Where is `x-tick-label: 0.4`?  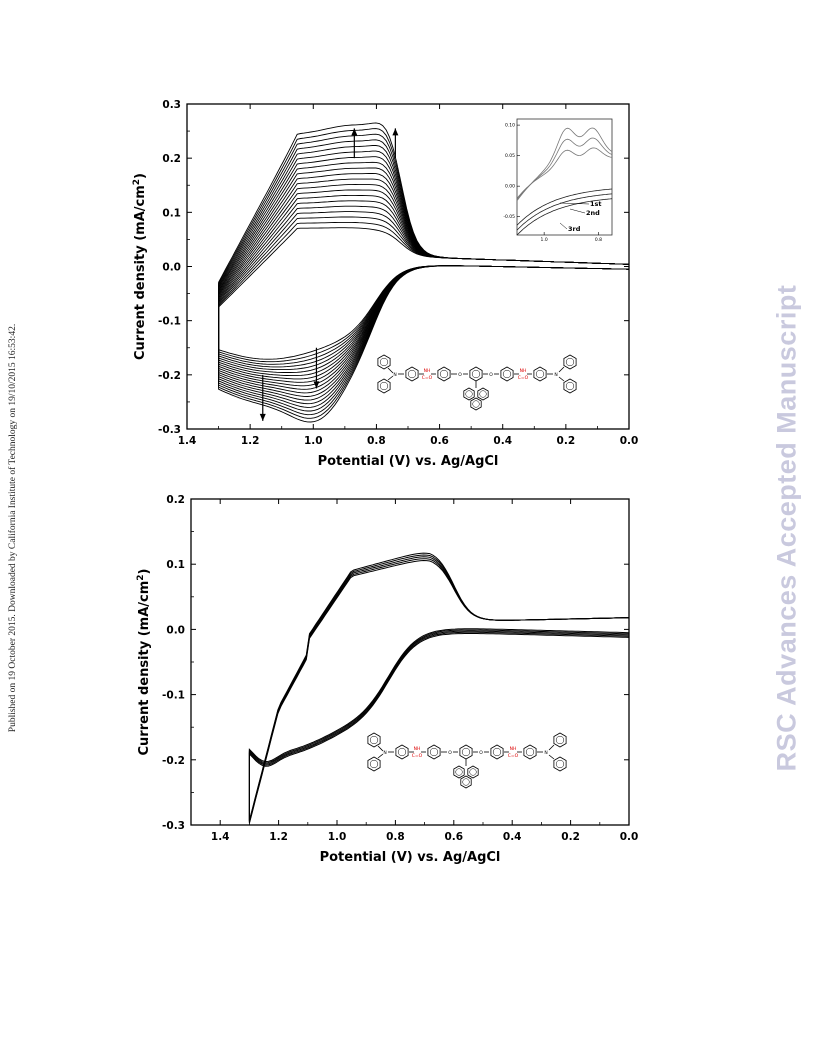
x-tick-label: 0.4 is located at coordinates (502, 441).